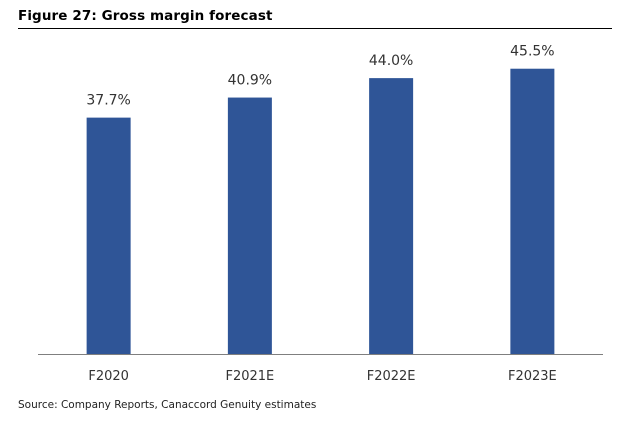 Image resolution: width=637 pixels, height=433 pixels. I want to click on data-label-f2022e: 44.0%, so click(391, 61).